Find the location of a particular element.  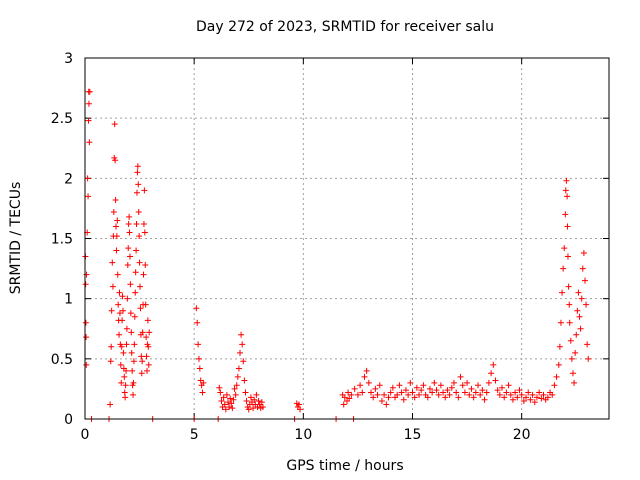

x-tick-label: 5 is located at coordinates (194, 435).